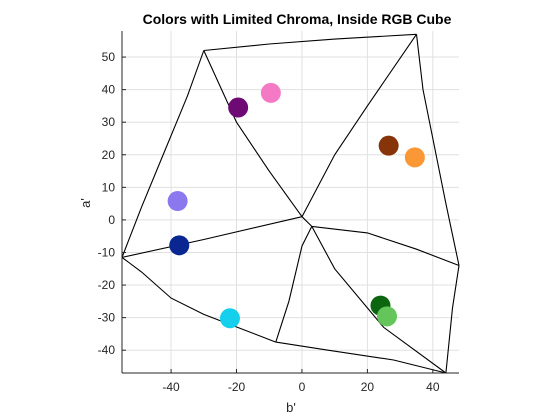  I want to click on y-tick-label: 0, so click(111, 220).